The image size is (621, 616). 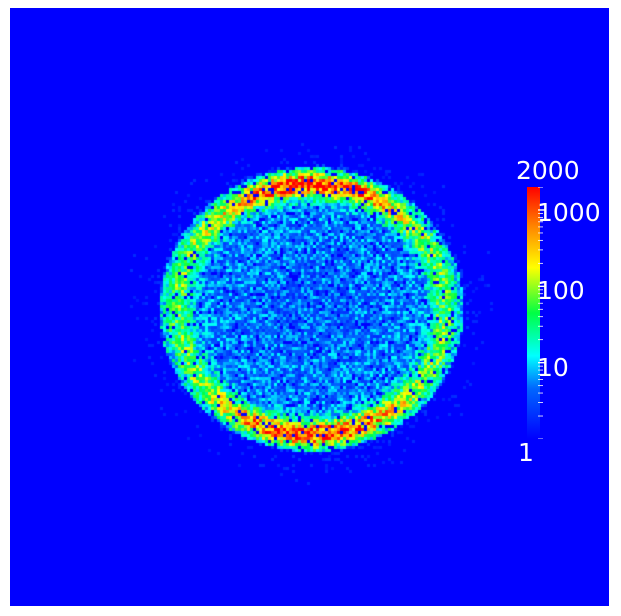 What do you see at coordinates (569, 212) in the screenshot?
I see `colorbar-tick-label-1000: 1000` at bounding box center [569, 212].